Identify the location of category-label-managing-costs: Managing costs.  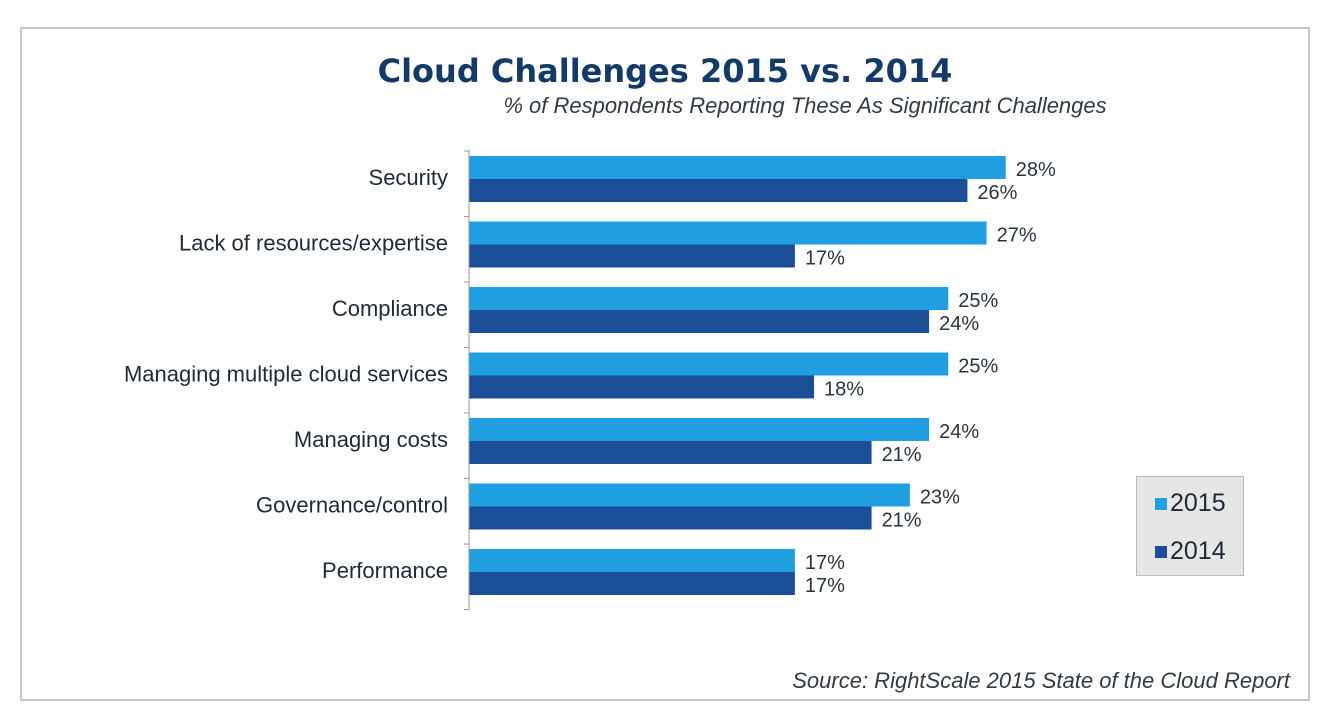
(371, 439).